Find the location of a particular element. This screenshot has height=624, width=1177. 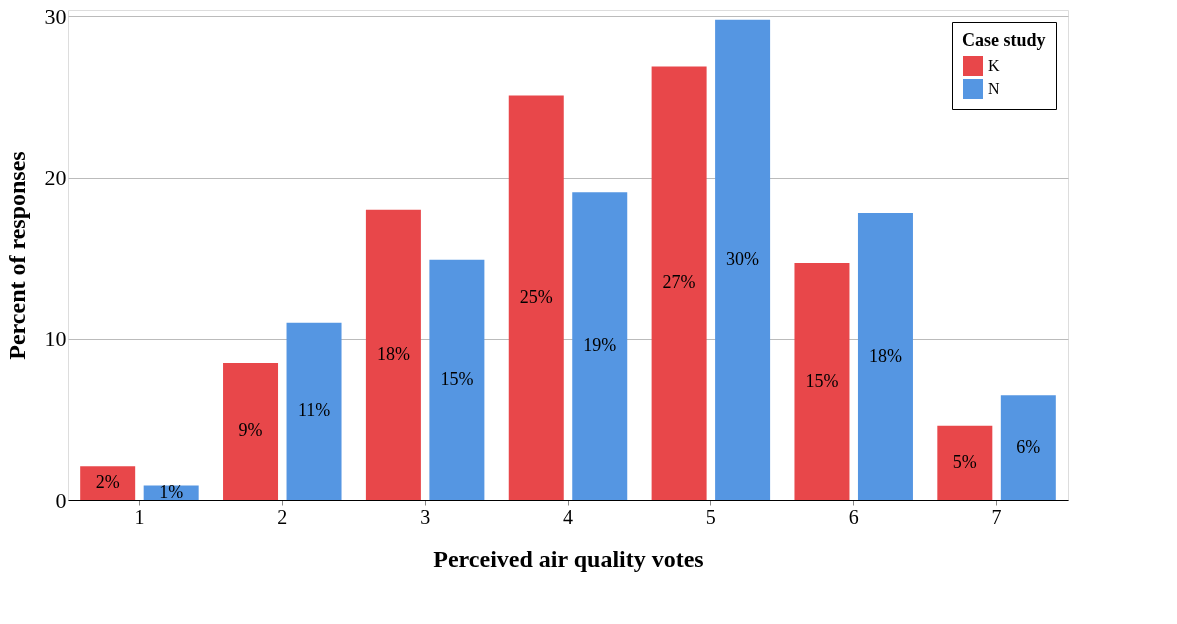

x-tick-label: 1 is located at coordinates (139, 516).